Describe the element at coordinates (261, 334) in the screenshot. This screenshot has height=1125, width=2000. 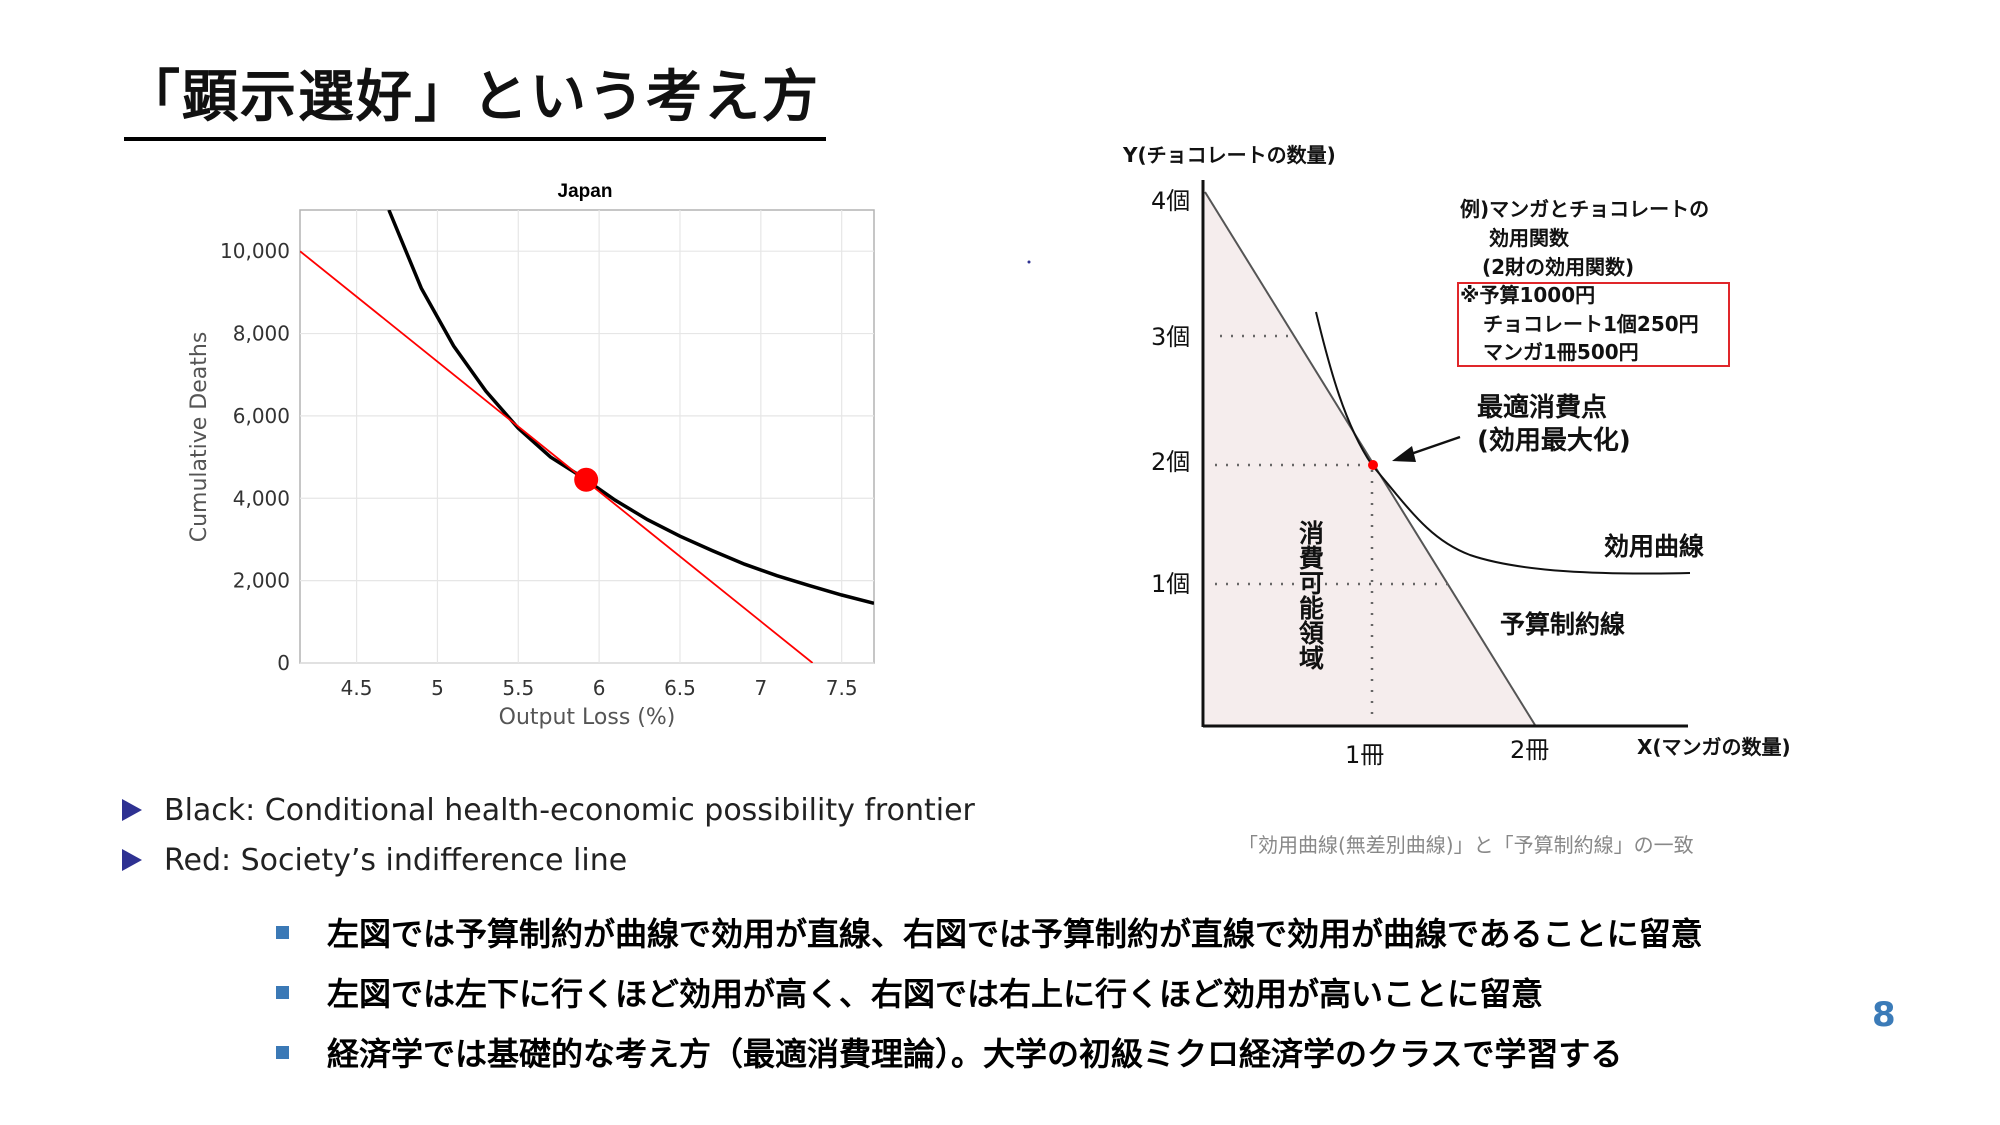
I see `y-tick-label: 8,000` at that location.